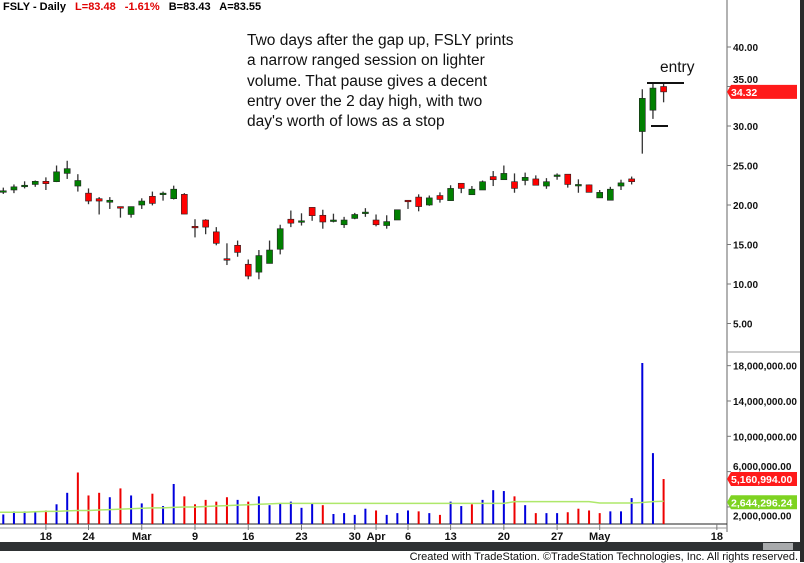  I want to click on volume-tick-label: 6,000,000.00, so click(762, 467).